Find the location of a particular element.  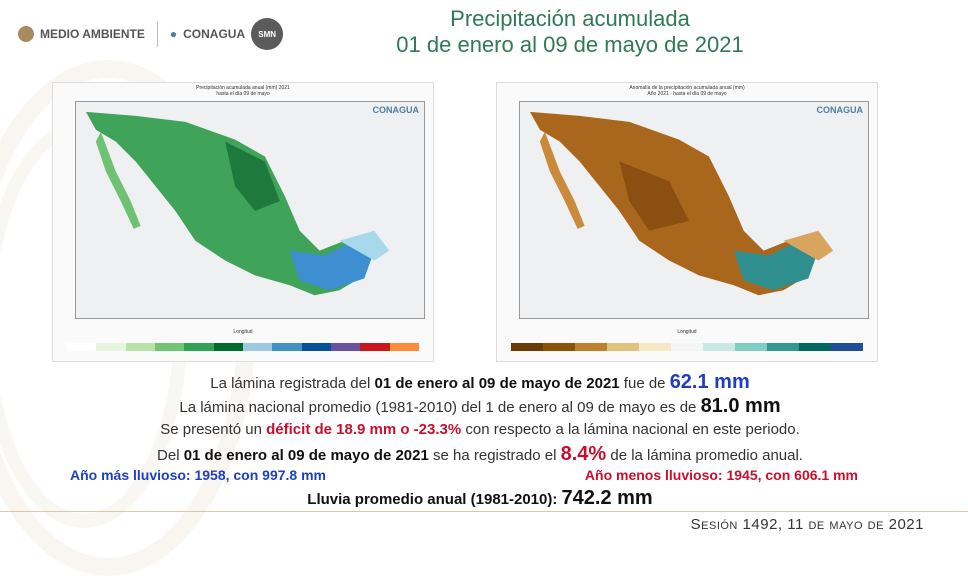

mexico-anomaly-shape is located at coordinates (681, 203).